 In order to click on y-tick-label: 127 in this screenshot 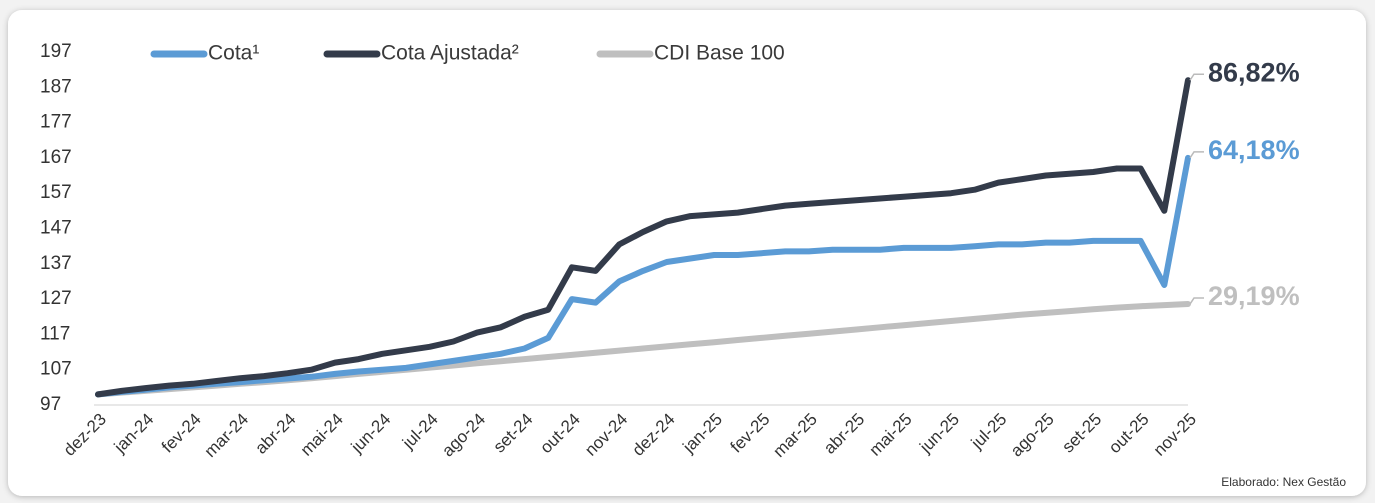, I will do `click(56, 298)`.